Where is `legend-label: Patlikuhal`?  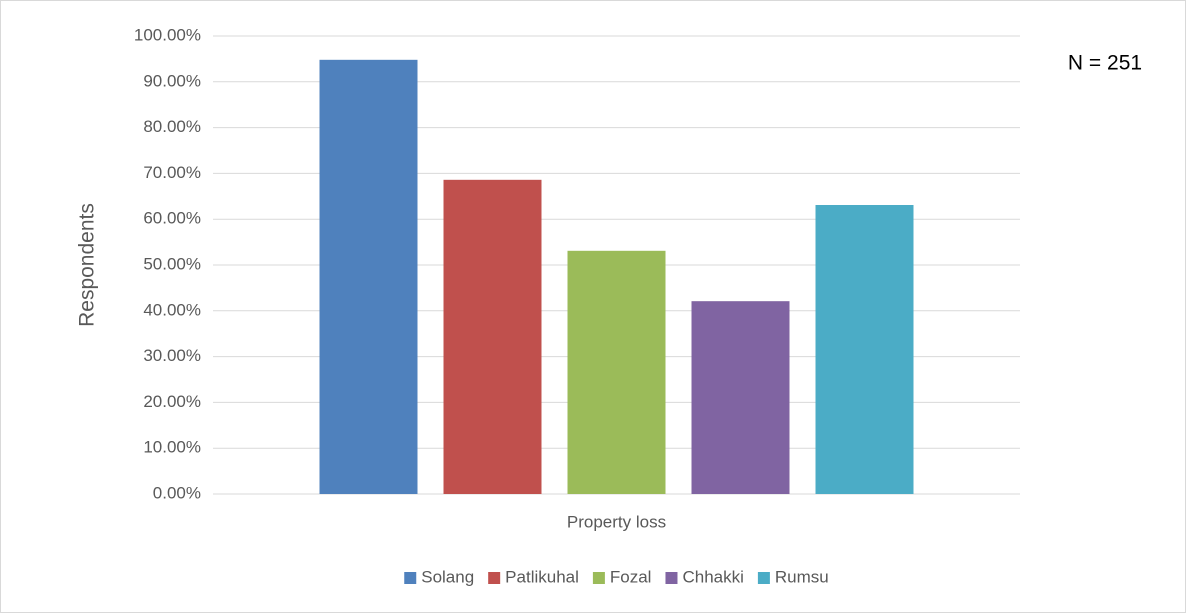
legend-label: Patlikuhal is located at coordinates (542, 576).